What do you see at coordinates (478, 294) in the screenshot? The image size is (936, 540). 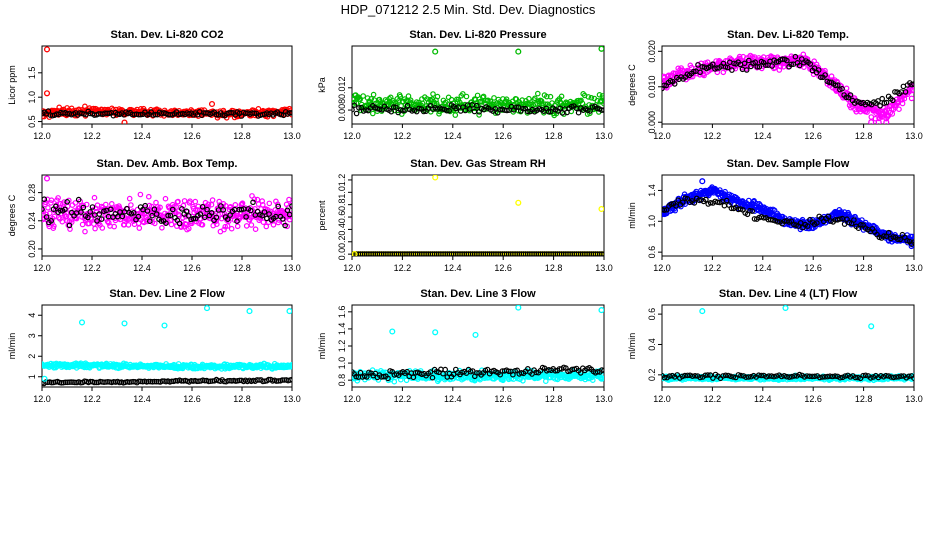 I see `chart-title: Stan. Dev. Line 3 Flow` at bounding box center [478, 294].